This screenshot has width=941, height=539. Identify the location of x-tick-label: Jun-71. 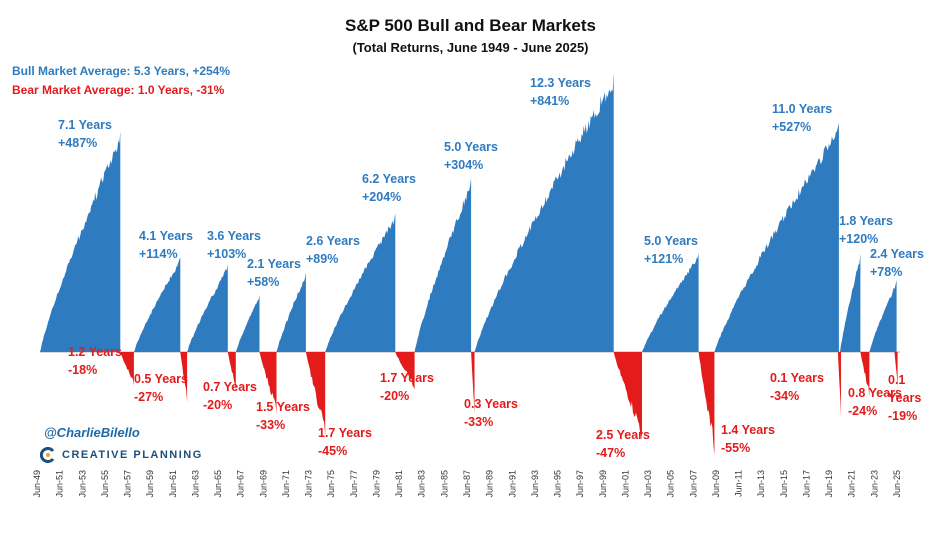
(286, 484).